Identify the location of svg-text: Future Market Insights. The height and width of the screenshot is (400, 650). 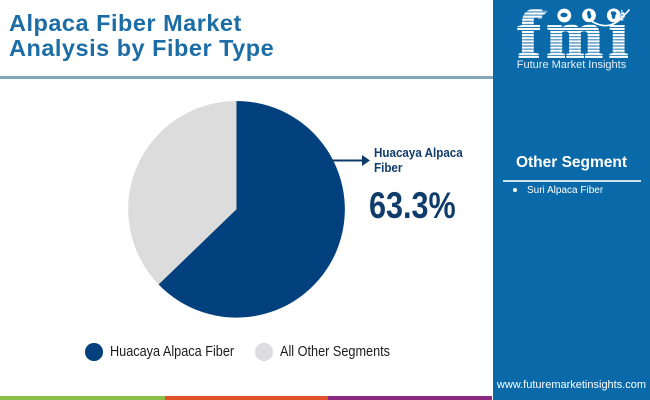
(572, 65).